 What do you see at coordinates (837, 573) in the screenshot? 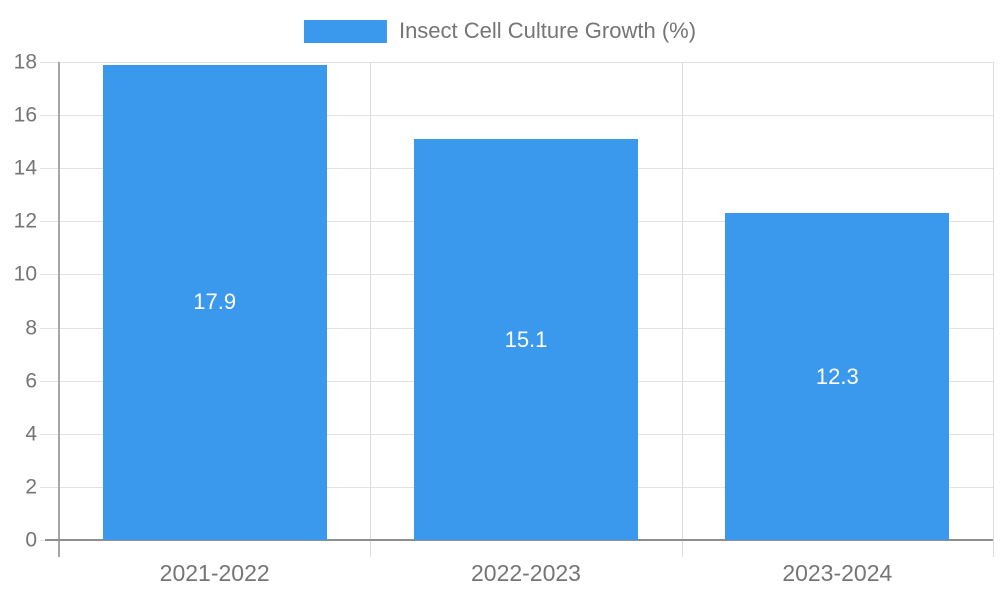
I see `x-axis-label: 2023-2024` at bounding box center [837, 573].